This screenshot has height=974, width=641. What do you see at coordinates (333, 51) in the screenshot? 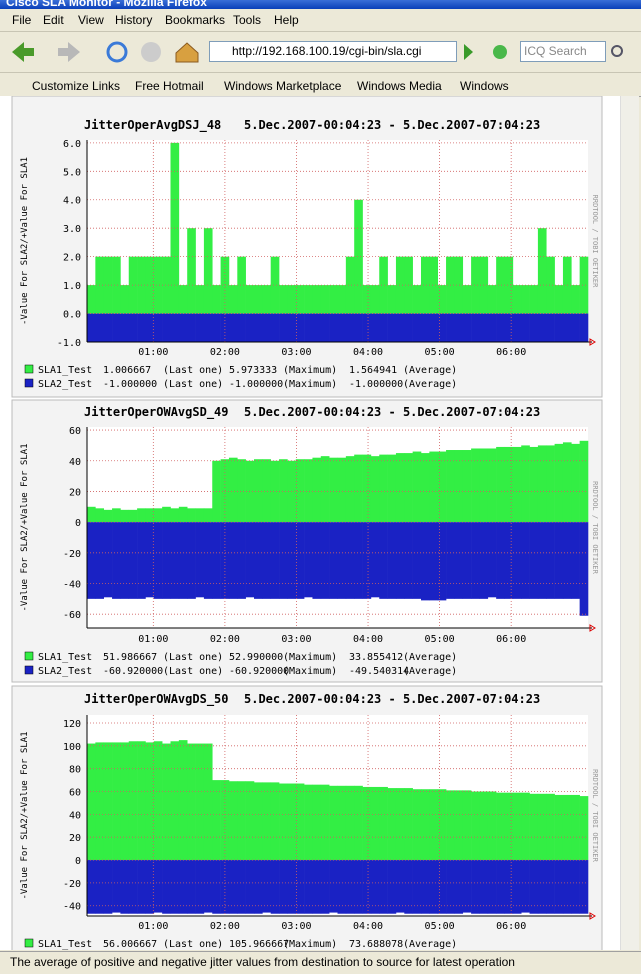
I see `url-bar: http://192.168.100.19/cgi-bin/sla.cgi` at bounding box center [333, 51].